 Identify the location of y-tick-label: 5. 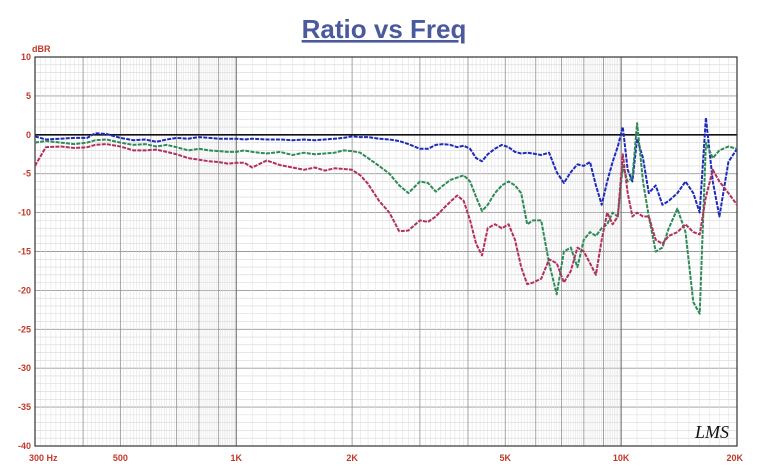
(28, 96).